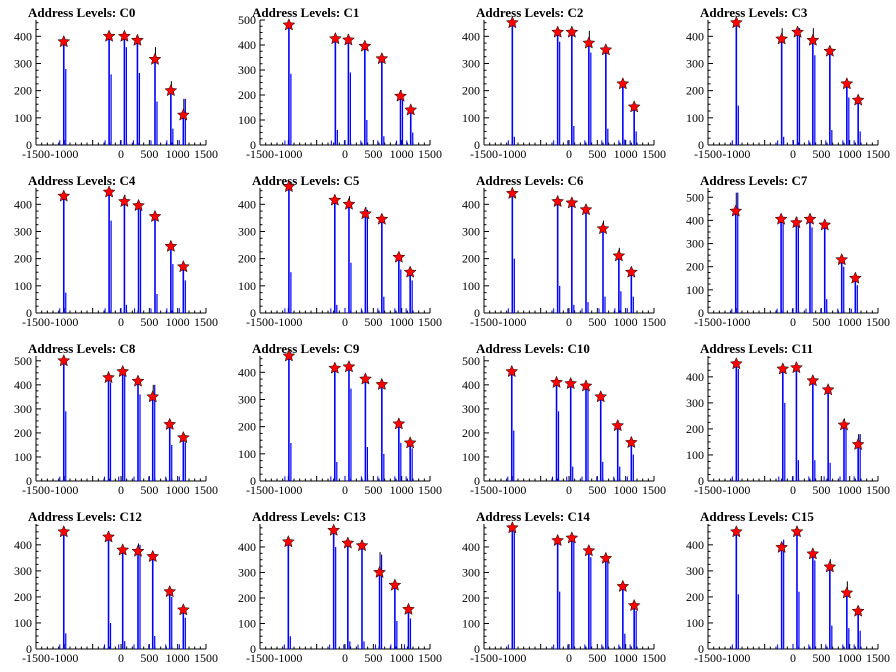 The image size is (896, 672). Describe the element at coordinates (306, 180) in the screenshot. I see `panel-title: Address Levels: C5` at that location.